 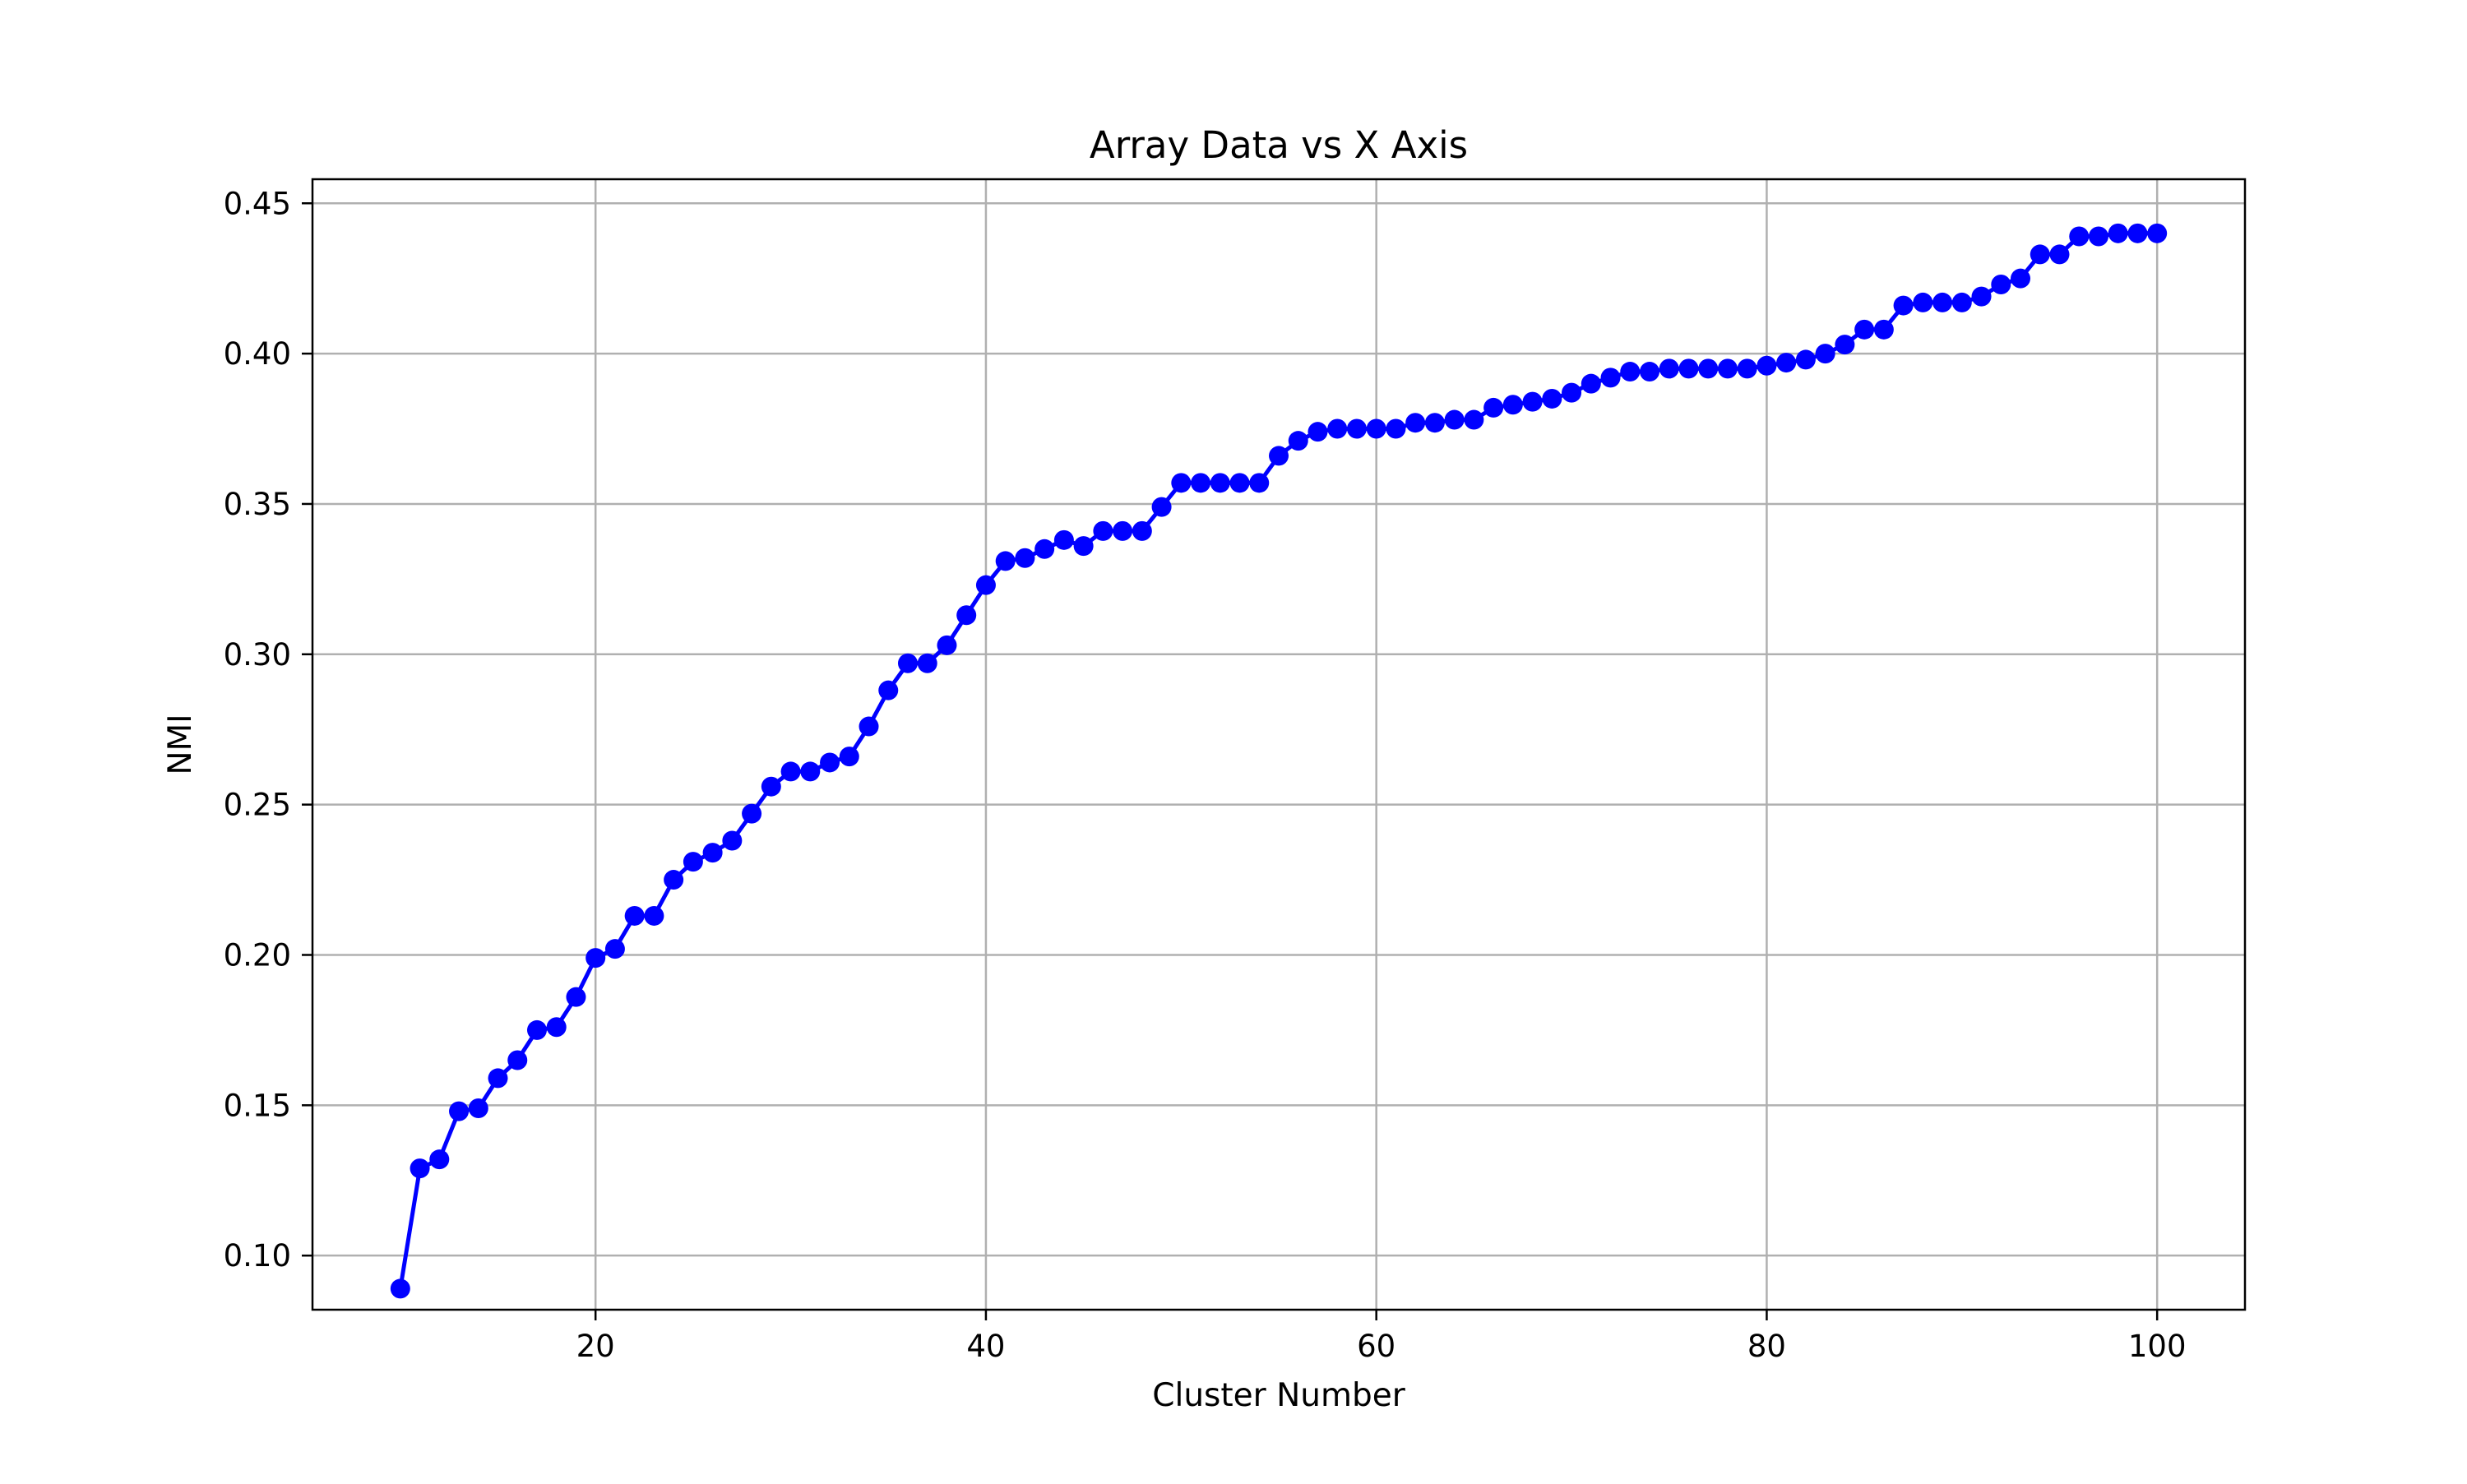 I want to click on y-tick-label: 0.45, so click(x=258, y=204).